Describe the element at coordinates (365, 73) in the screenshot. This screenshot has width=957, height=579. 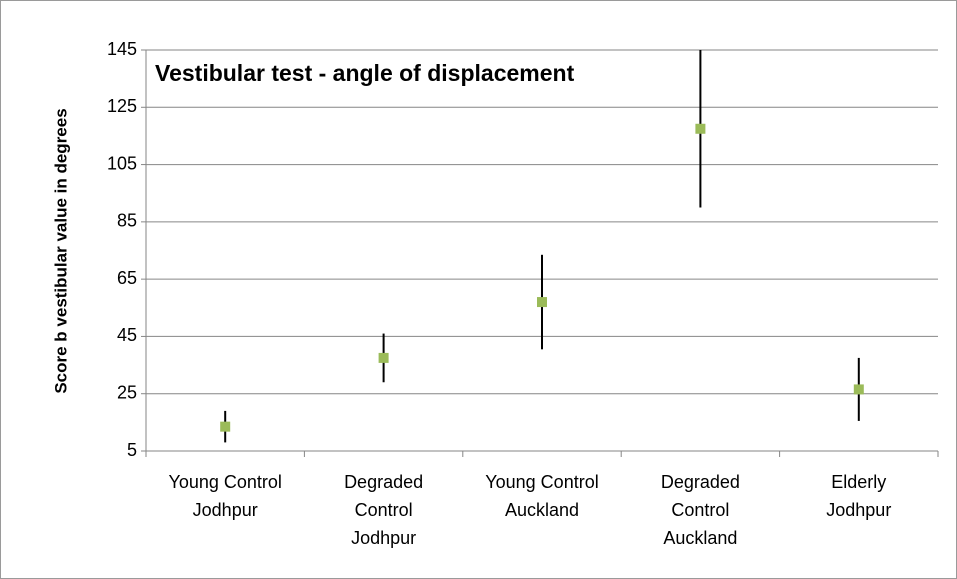
I see `chart-title: Vestibular test - angle of displacement` at that location.